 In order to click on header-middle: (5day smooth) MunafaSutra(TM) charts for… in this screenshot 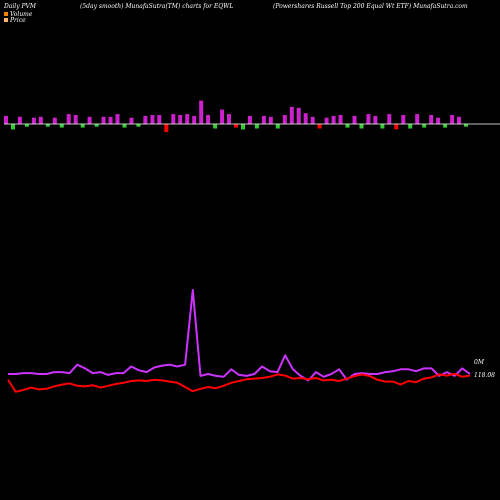, I will do `click(156, 6)`.